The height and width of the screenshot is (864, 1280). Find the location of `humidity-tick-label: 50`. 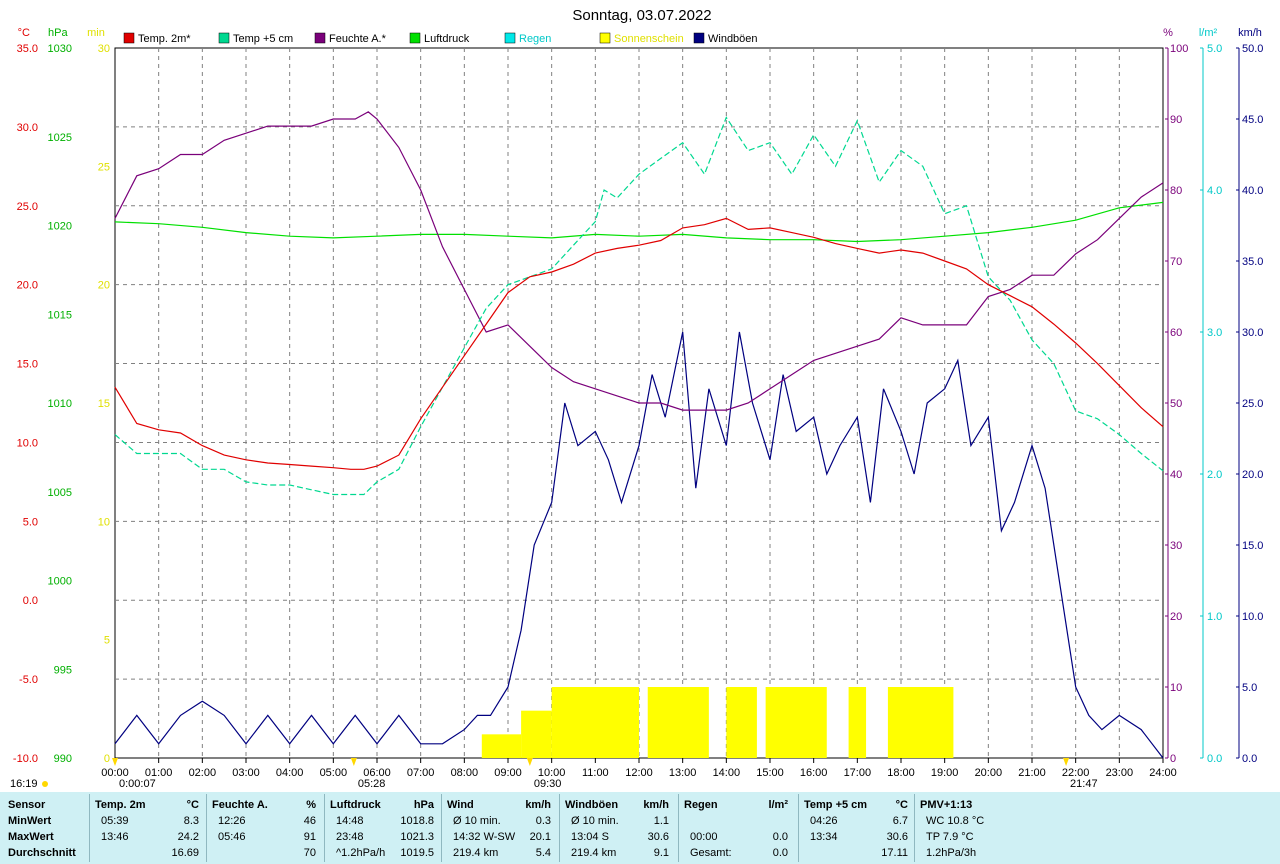

humidity-tick-label: 50 is located at coordinates (1176, 404).